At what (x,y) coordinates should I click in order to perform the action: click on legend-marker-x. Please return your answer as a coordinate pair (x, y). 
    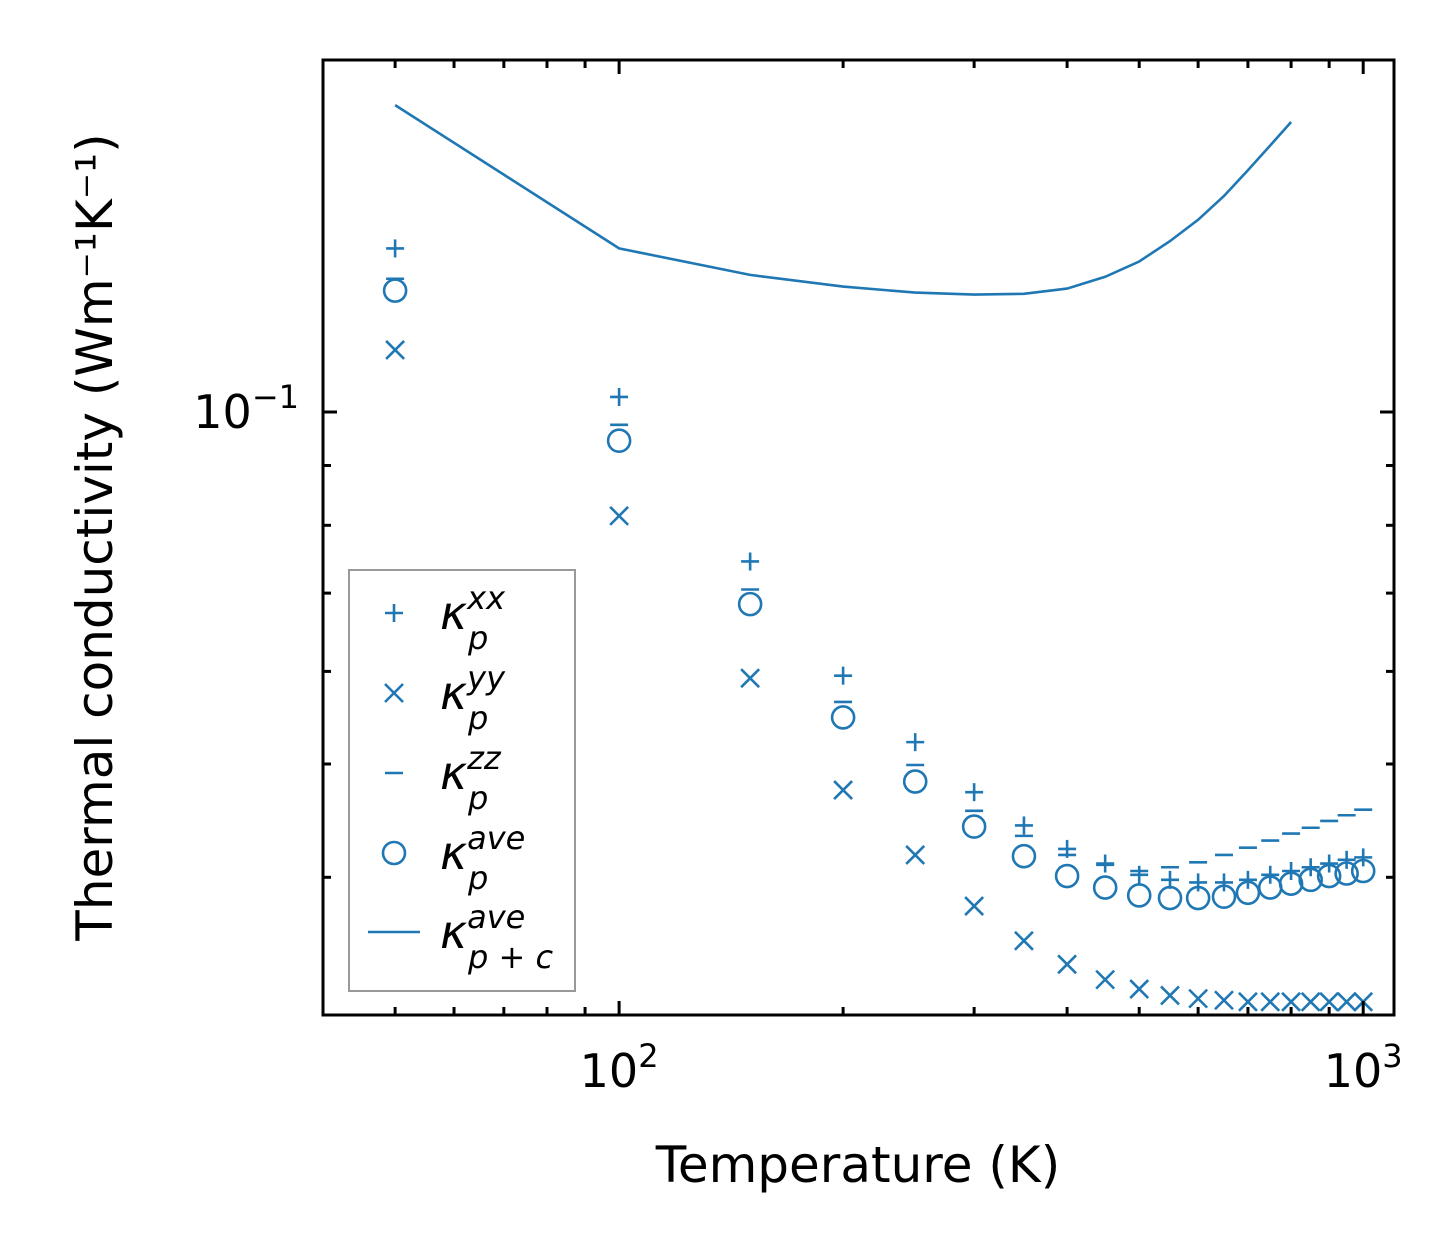
    Looking at the image, I should click on (394, 693).